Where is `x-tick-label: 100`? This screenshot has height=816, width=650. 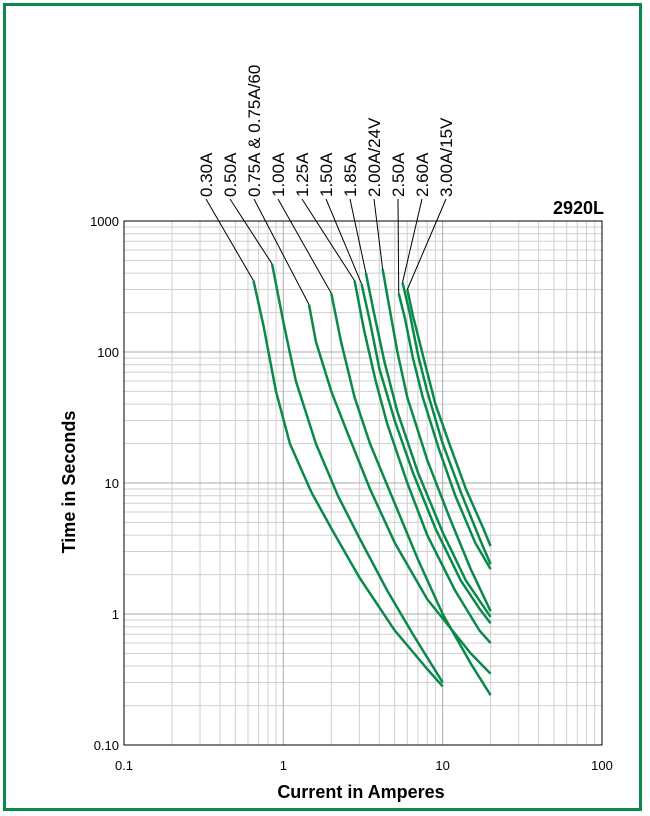 x-tick-label: 100 is located at coordinates (602, 765).